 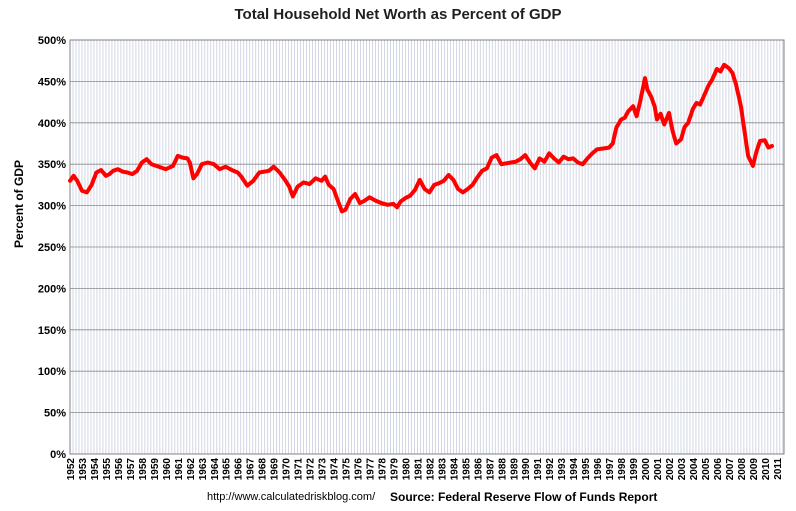 What do you see at coordinates (502, 469) in the screenshot?
I see `x-tick-label: 1988` at bounding box center [502, 469].